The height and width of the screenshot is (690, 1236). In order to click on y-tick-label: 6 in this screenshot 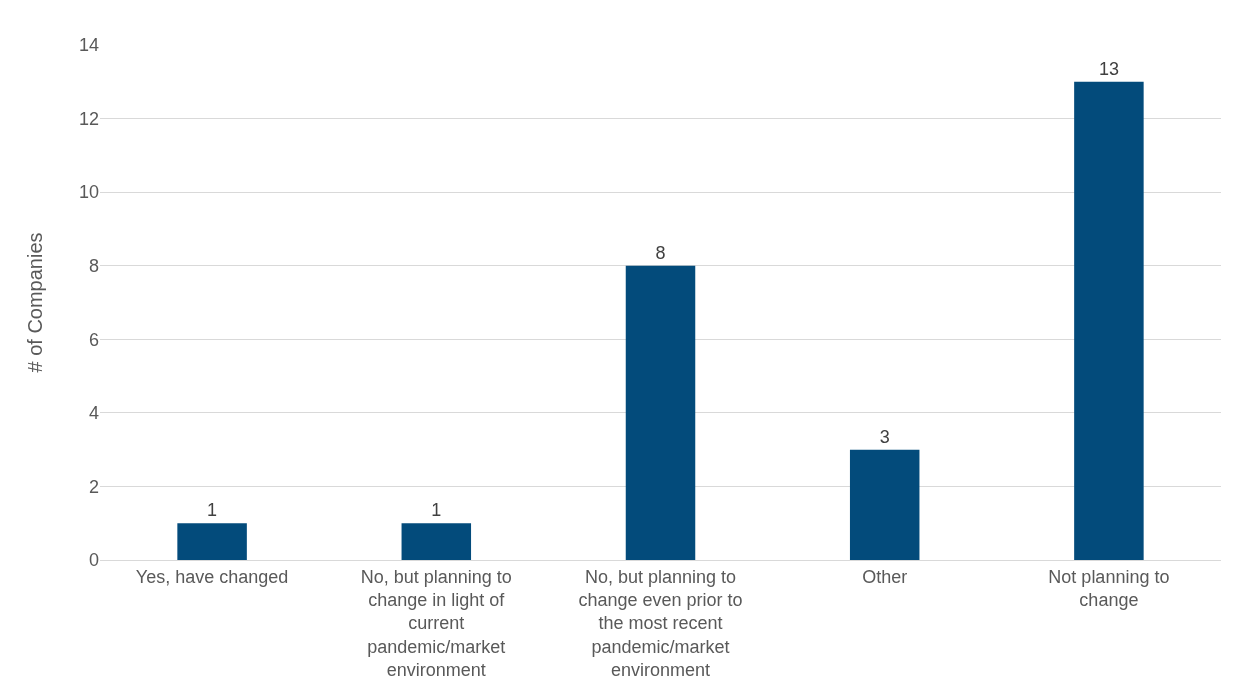, I will do `click(93, 339)`.